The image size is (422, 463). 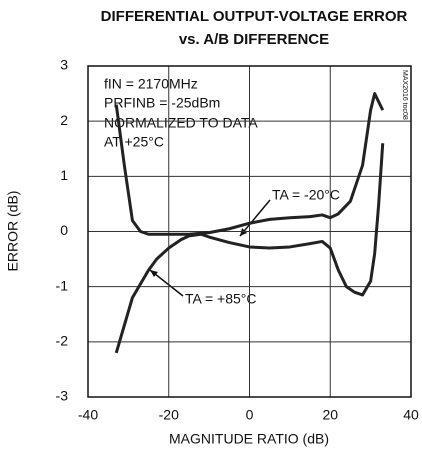 What do you see at coordinates (254, 39) in the screenshot?
I see `chart-subtitle: vs. A/B DIFFERENCE` at bounding box center [254, 39].